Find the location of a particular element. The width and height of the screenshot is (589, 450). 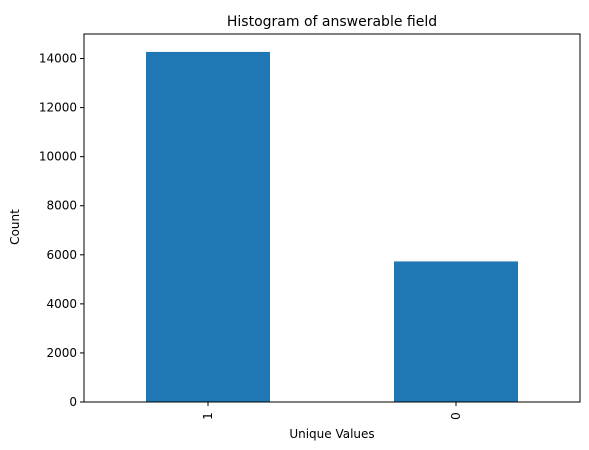

chart-title: Histogram of answerable field is located at coordinates (332, 22).